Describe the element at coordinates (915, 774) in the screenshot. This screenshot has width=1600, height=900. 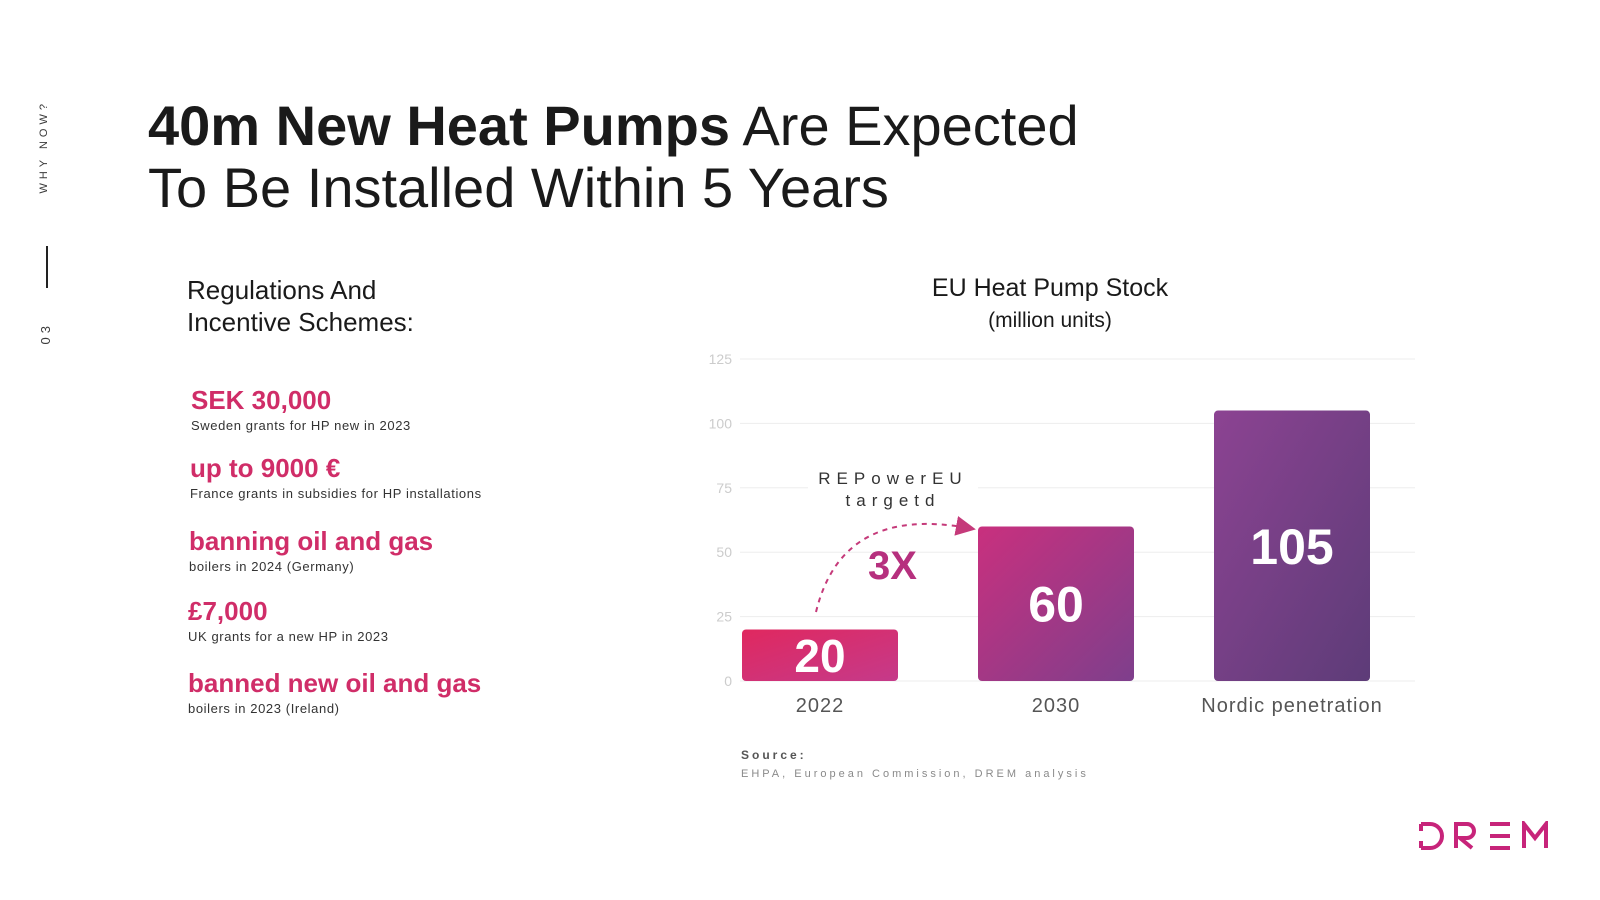
I see `source-text: EHPA, European Commission, DREM analysis` at that location.